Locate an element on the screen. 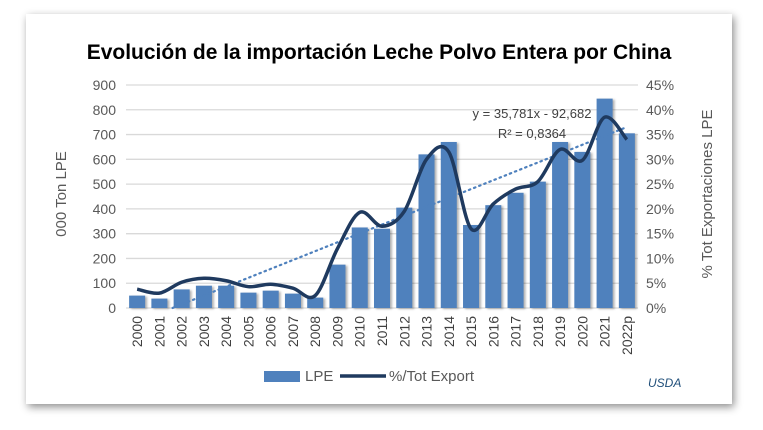 The width and height of the screenshot is (763, 430). y2-tick-label: 10% is located at coordinates (660, 258).